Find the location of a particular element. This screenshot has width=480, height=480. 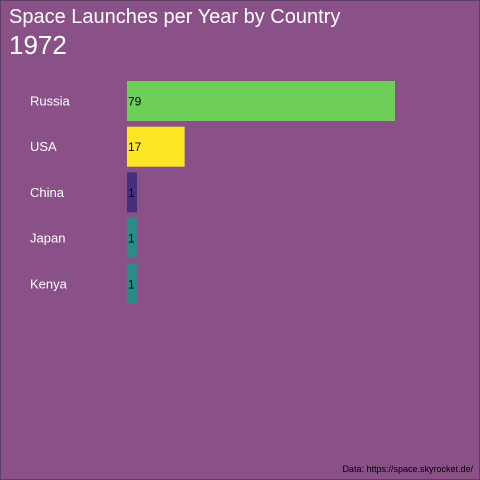

chart-title: Space Launches per Year by Country is located at coordinates (175, 17).